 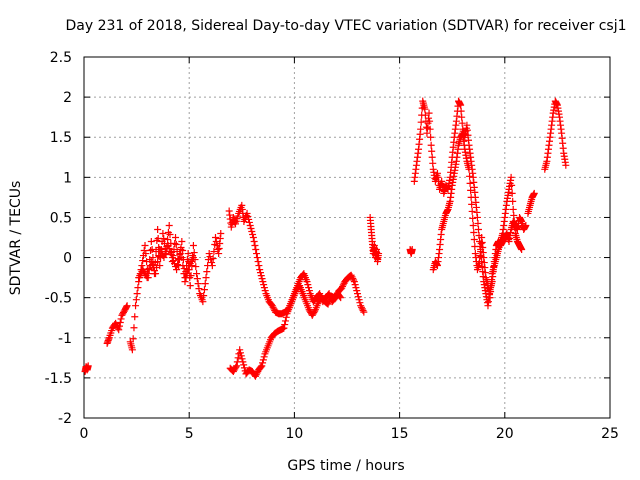 I want to click on x-tick-label: 25, so click(x=610, y=434).